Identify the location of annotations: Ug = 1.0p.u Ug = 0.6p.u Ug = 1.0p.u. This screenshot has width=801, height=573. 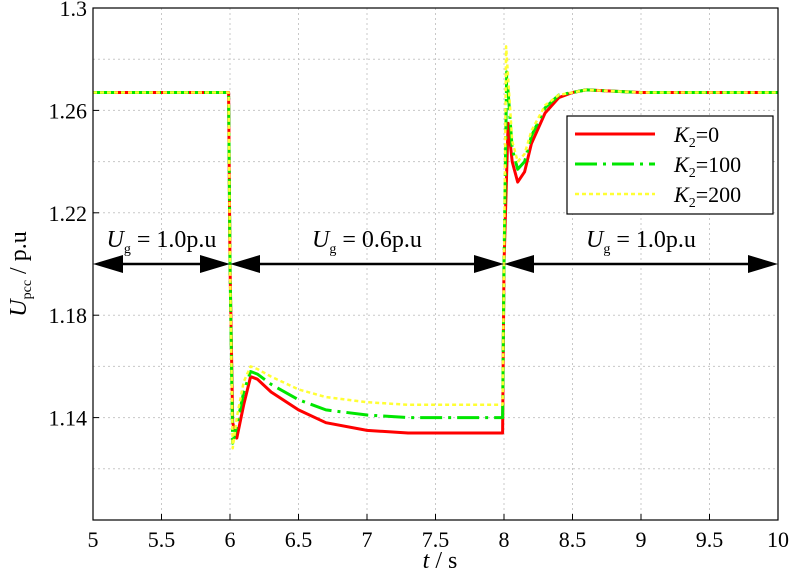
(435, 250).